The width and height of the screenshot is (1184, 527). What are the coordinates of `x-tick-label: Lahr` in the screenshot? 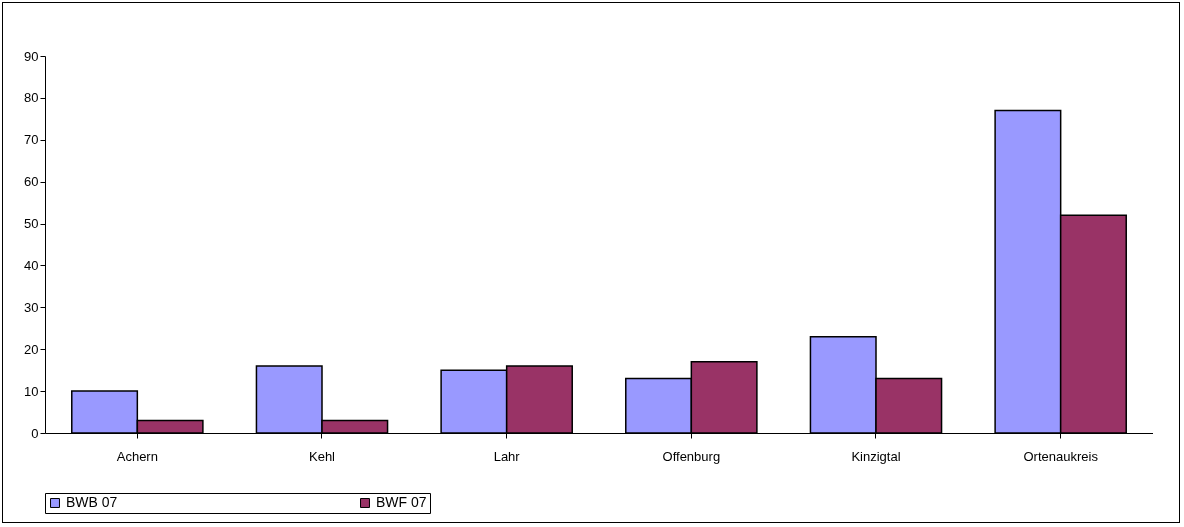 It's located at (507, 456).